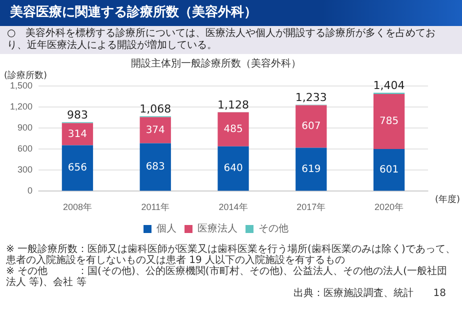  What do you see at coordinates (25, 127) in the screenshot?
I see `y-tick-label: 900` at bounding box center [25, 127].